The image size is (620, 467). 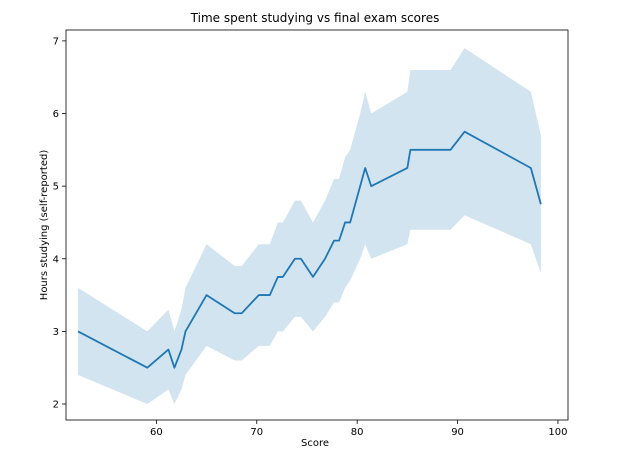 I want to click on y-axis-label: Hours studying (self-reported), so click(x=44, y=225).